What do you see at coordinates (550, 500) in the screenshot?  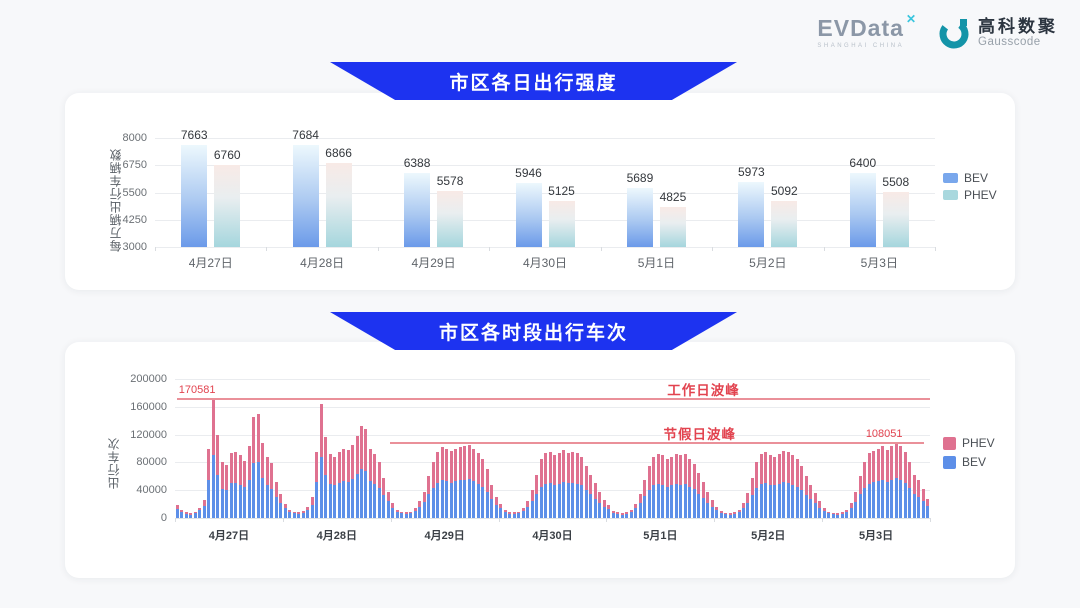 I see `bar-bev-4月30日-h11` at bounding box center [550, 500].